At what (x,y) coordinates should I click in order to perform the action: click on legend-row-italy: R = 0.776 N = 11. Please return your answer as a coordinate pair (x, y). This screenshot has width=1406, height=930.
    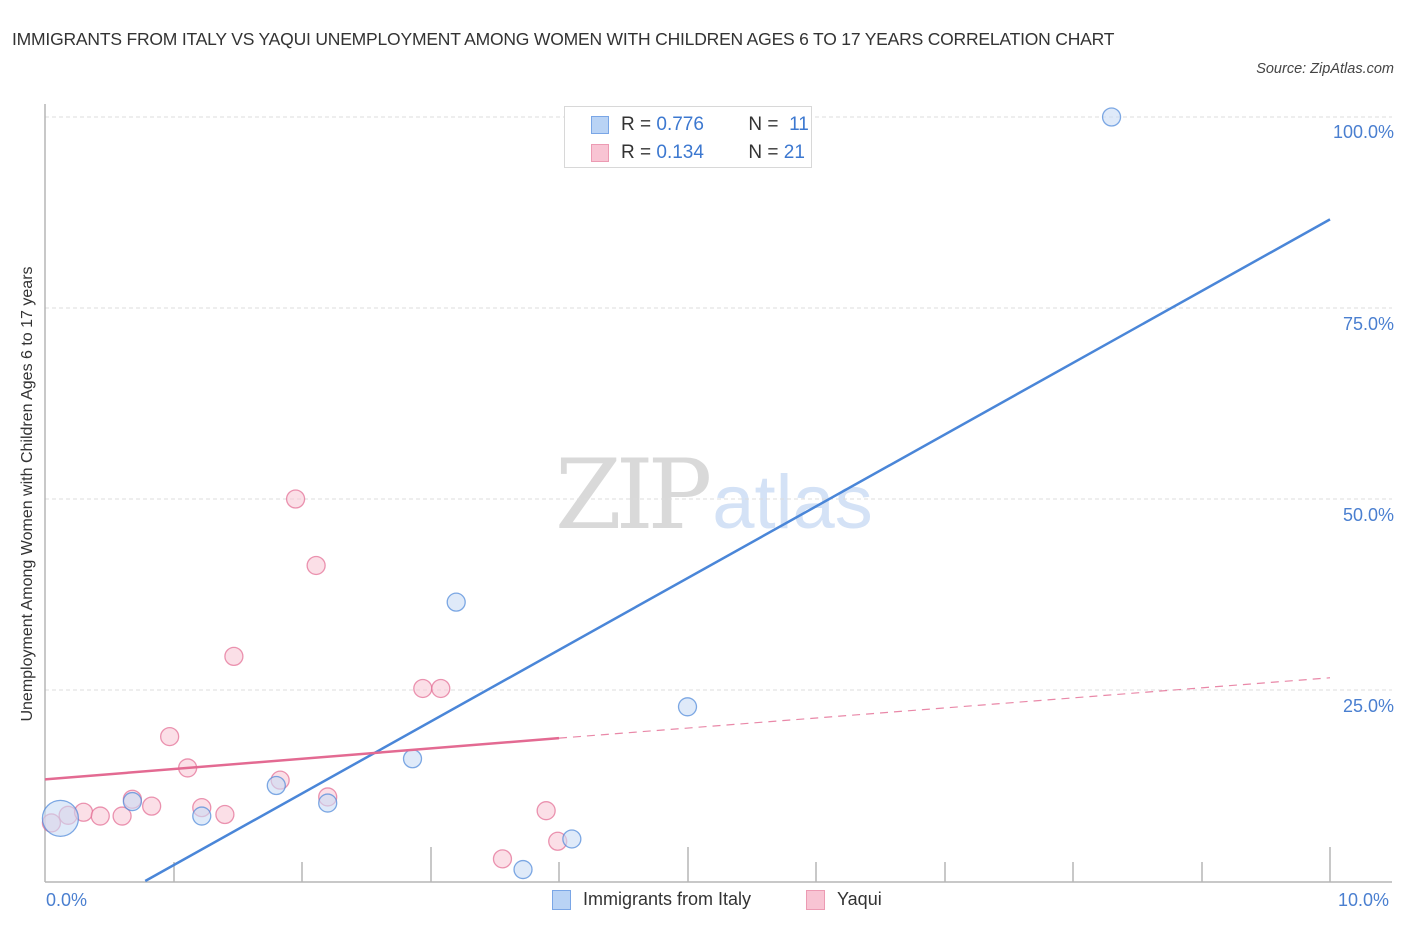
    Looking at the image, I should click on (700, 125).